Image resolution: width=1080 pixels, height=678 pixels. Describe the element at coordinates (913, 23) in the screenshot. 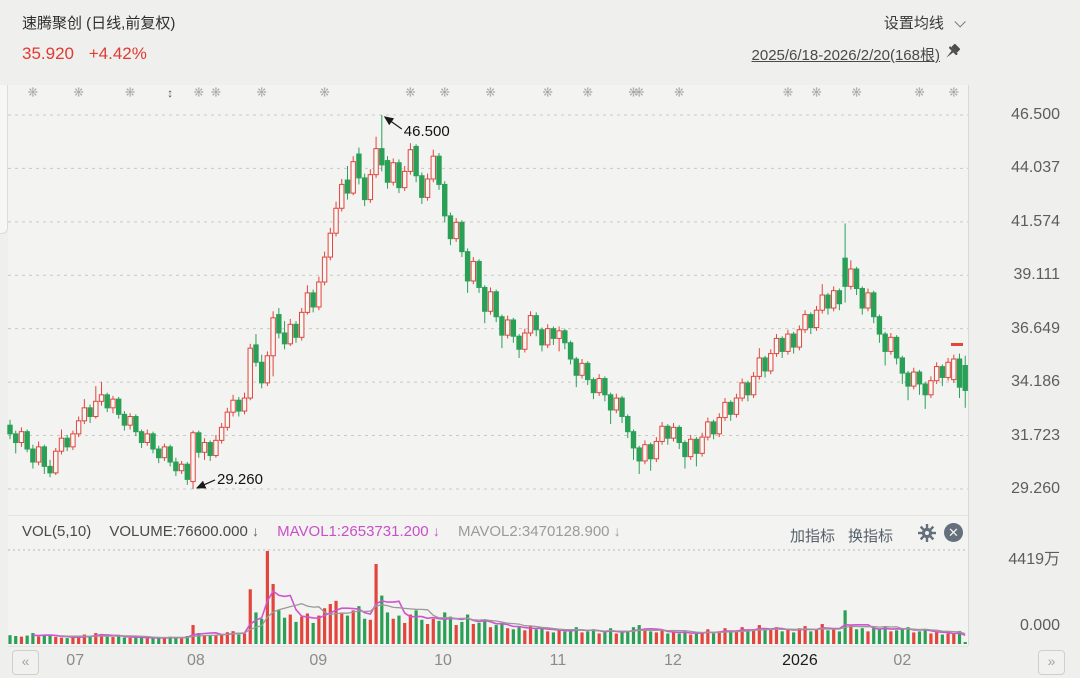

I see `ma-settings-label: 设置均线` at that location.